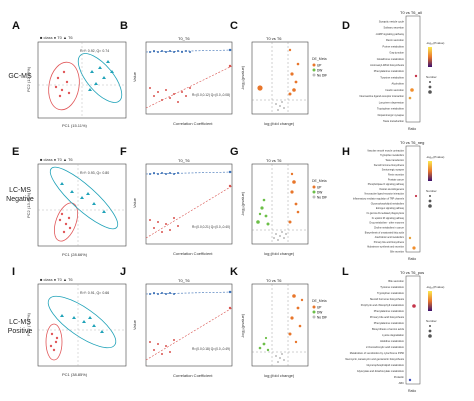 The width and height of the screenshot is (474, 401). Describe the element at coordinates (94, 51) in the screenshot. I see `pca-stats: R²Y: 0.92, Q²: 0.74` at that location.